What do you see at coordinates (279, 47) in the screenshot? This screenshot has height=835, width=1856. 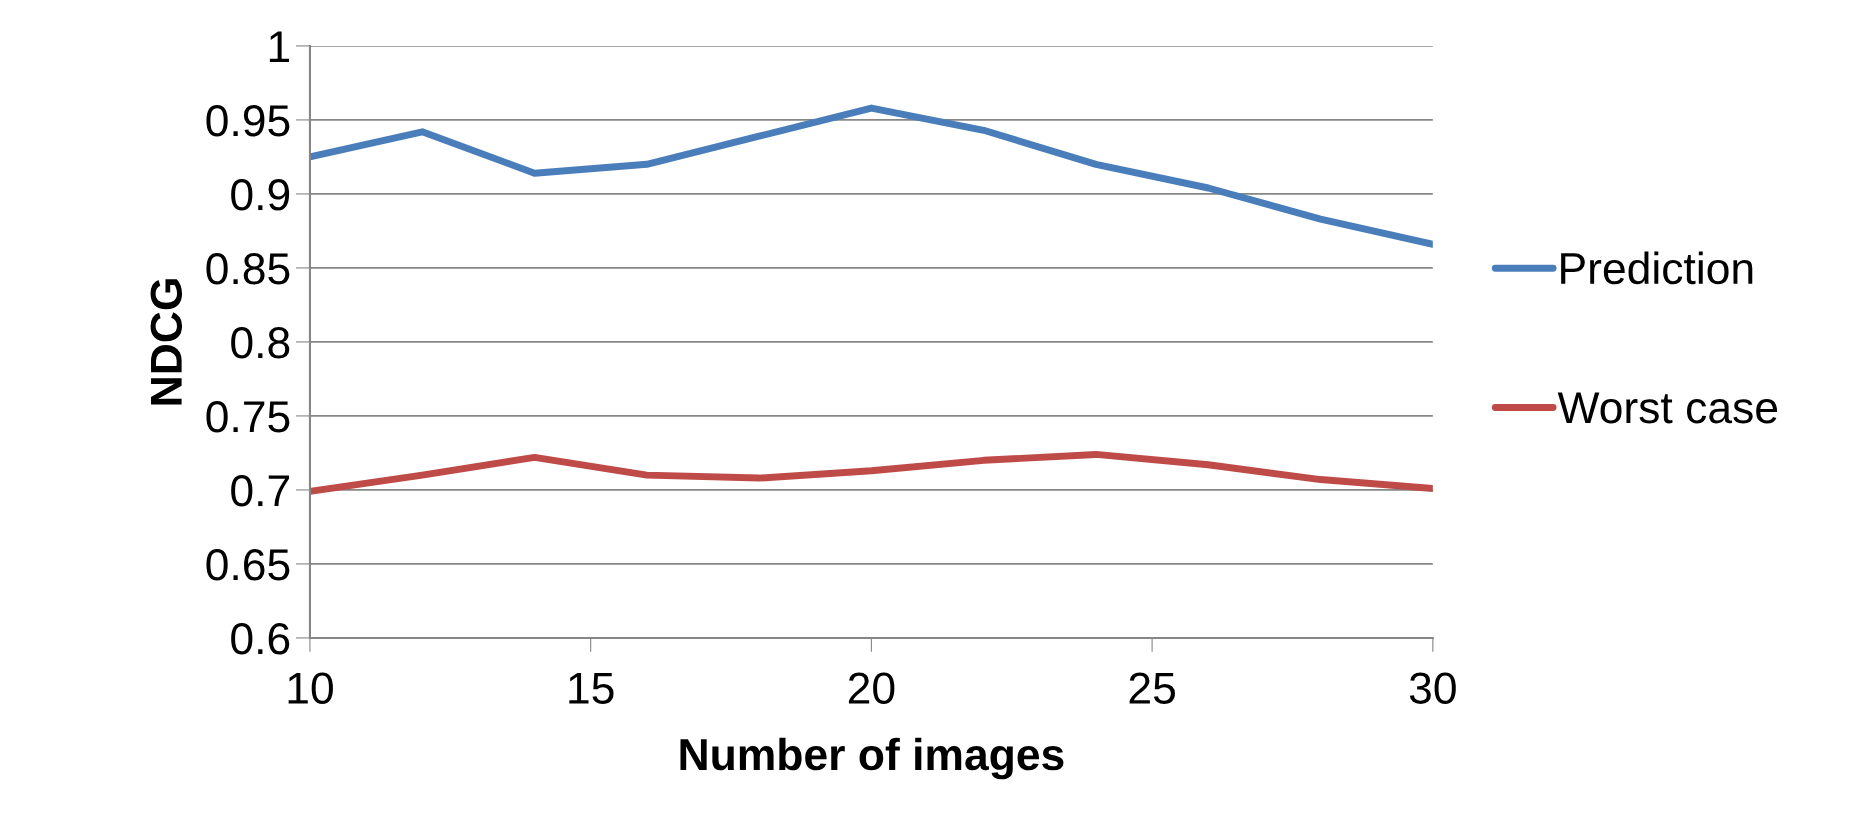 I see `y-tick-label: 1` at bounding box center [279, 47].